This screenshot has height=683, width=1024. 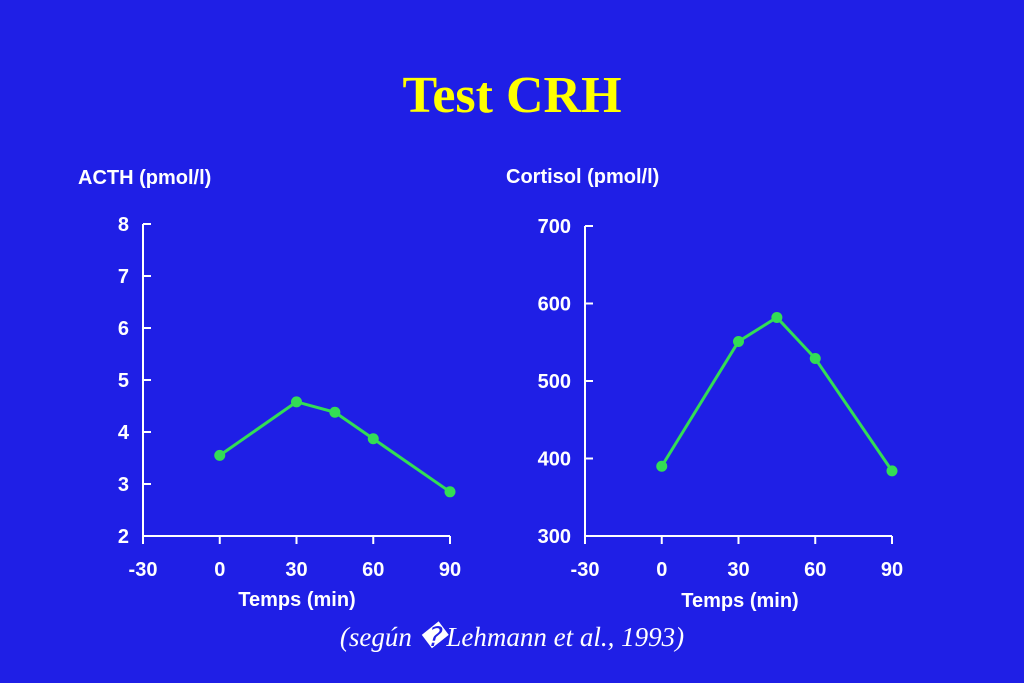 What do you see at coordinates (777, 393) in the screenshot?
I see `cortisol-series-line` at bounding box center [777, 393].